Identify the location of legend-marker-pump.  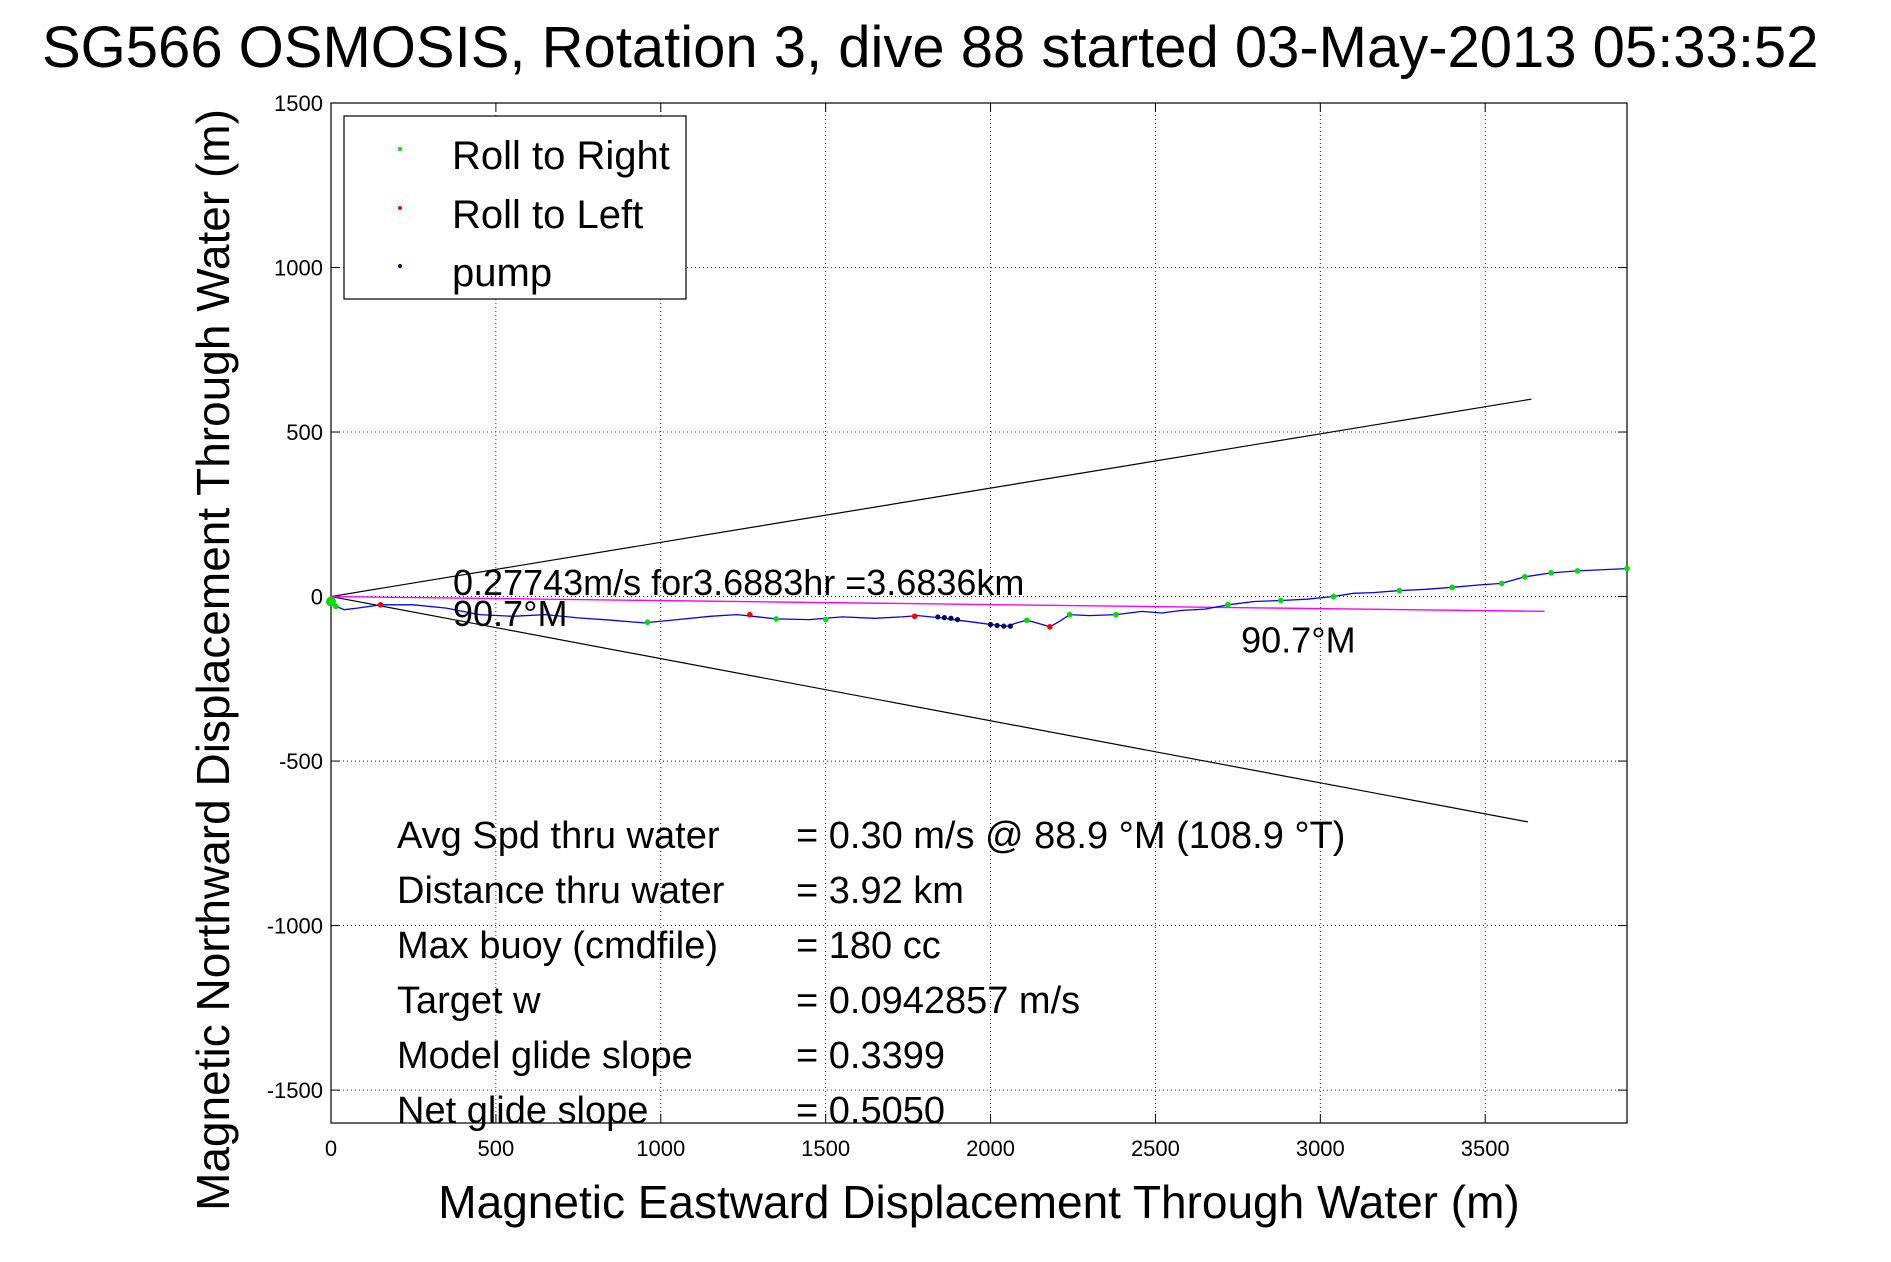
(400, 266).